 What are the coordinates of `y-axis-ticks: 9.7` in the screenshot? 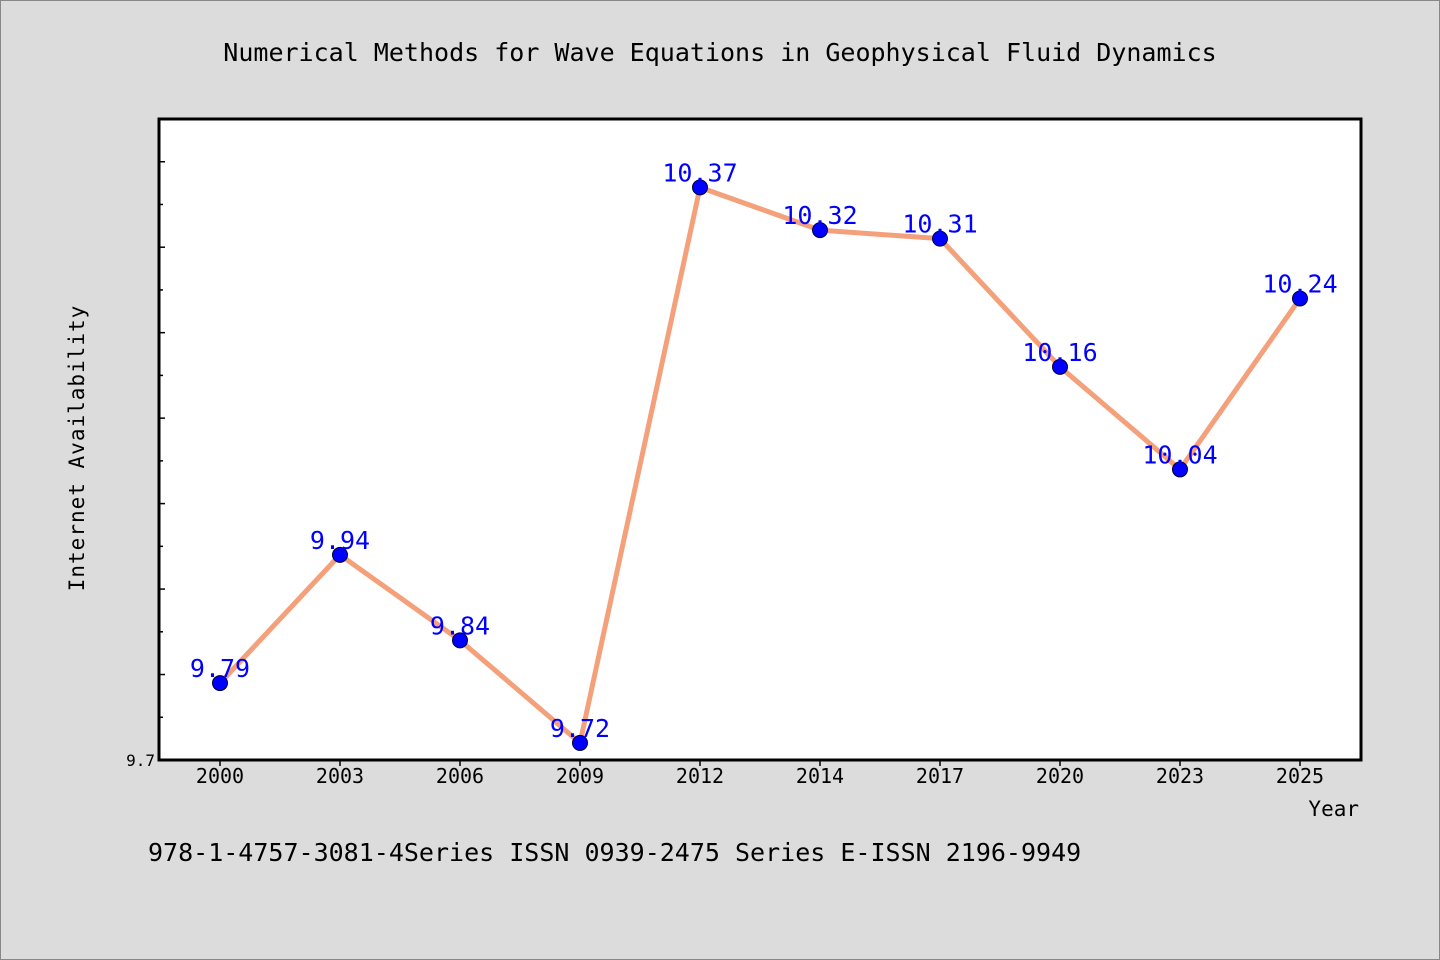 It's located at (145, 465).